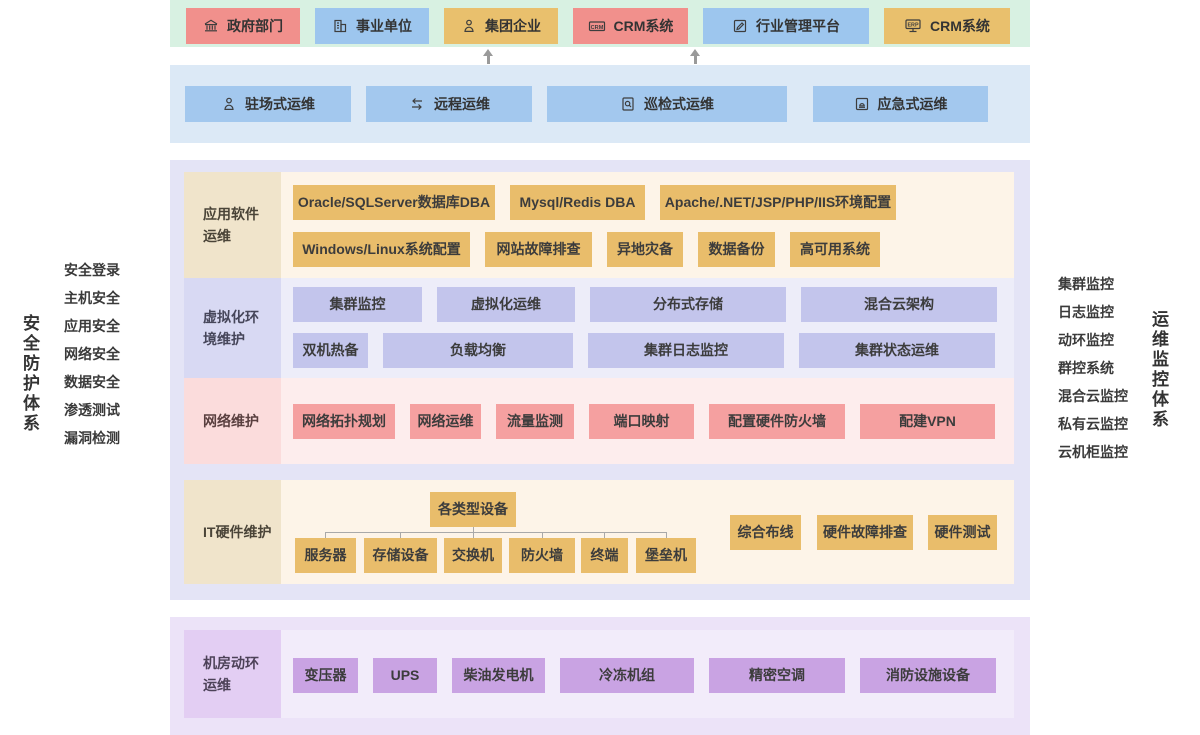  Describe the element at coordinates (835, 249) in the screenshot. I see `task-button: 高可用系统` at that location.